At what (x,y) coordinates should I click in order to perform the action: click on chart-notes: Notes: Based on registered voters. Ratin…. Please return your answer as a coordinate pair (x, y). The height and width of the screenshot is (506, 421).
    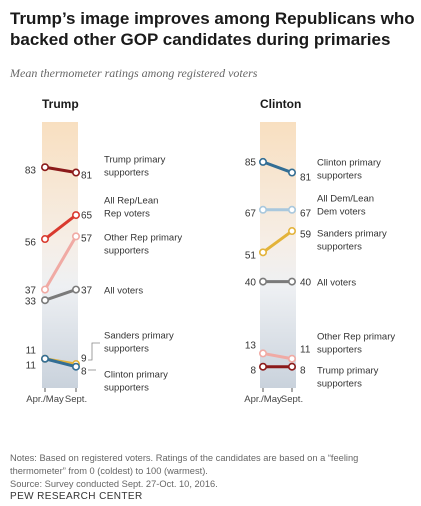
    Looking at the image, I should click on (184, 464).